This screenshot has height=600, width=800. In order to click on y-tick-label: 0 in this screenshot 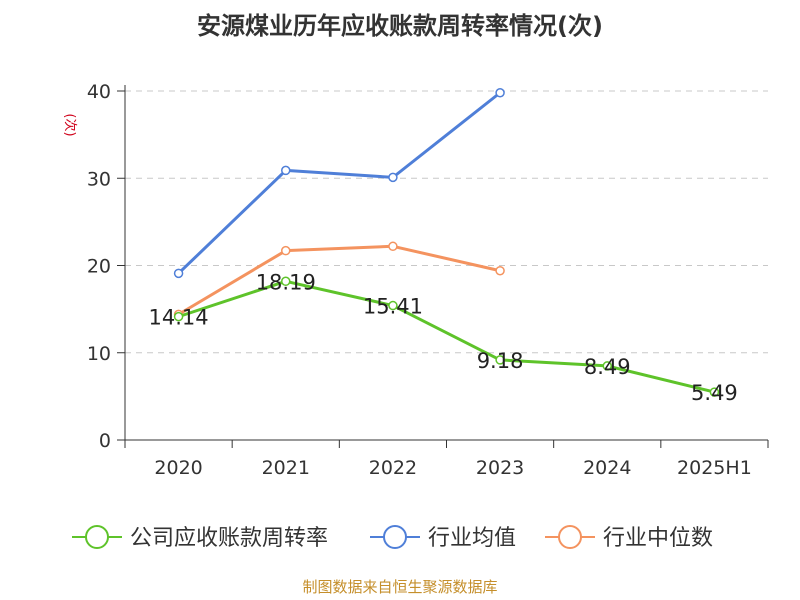, I will do `click(105, 441)`.